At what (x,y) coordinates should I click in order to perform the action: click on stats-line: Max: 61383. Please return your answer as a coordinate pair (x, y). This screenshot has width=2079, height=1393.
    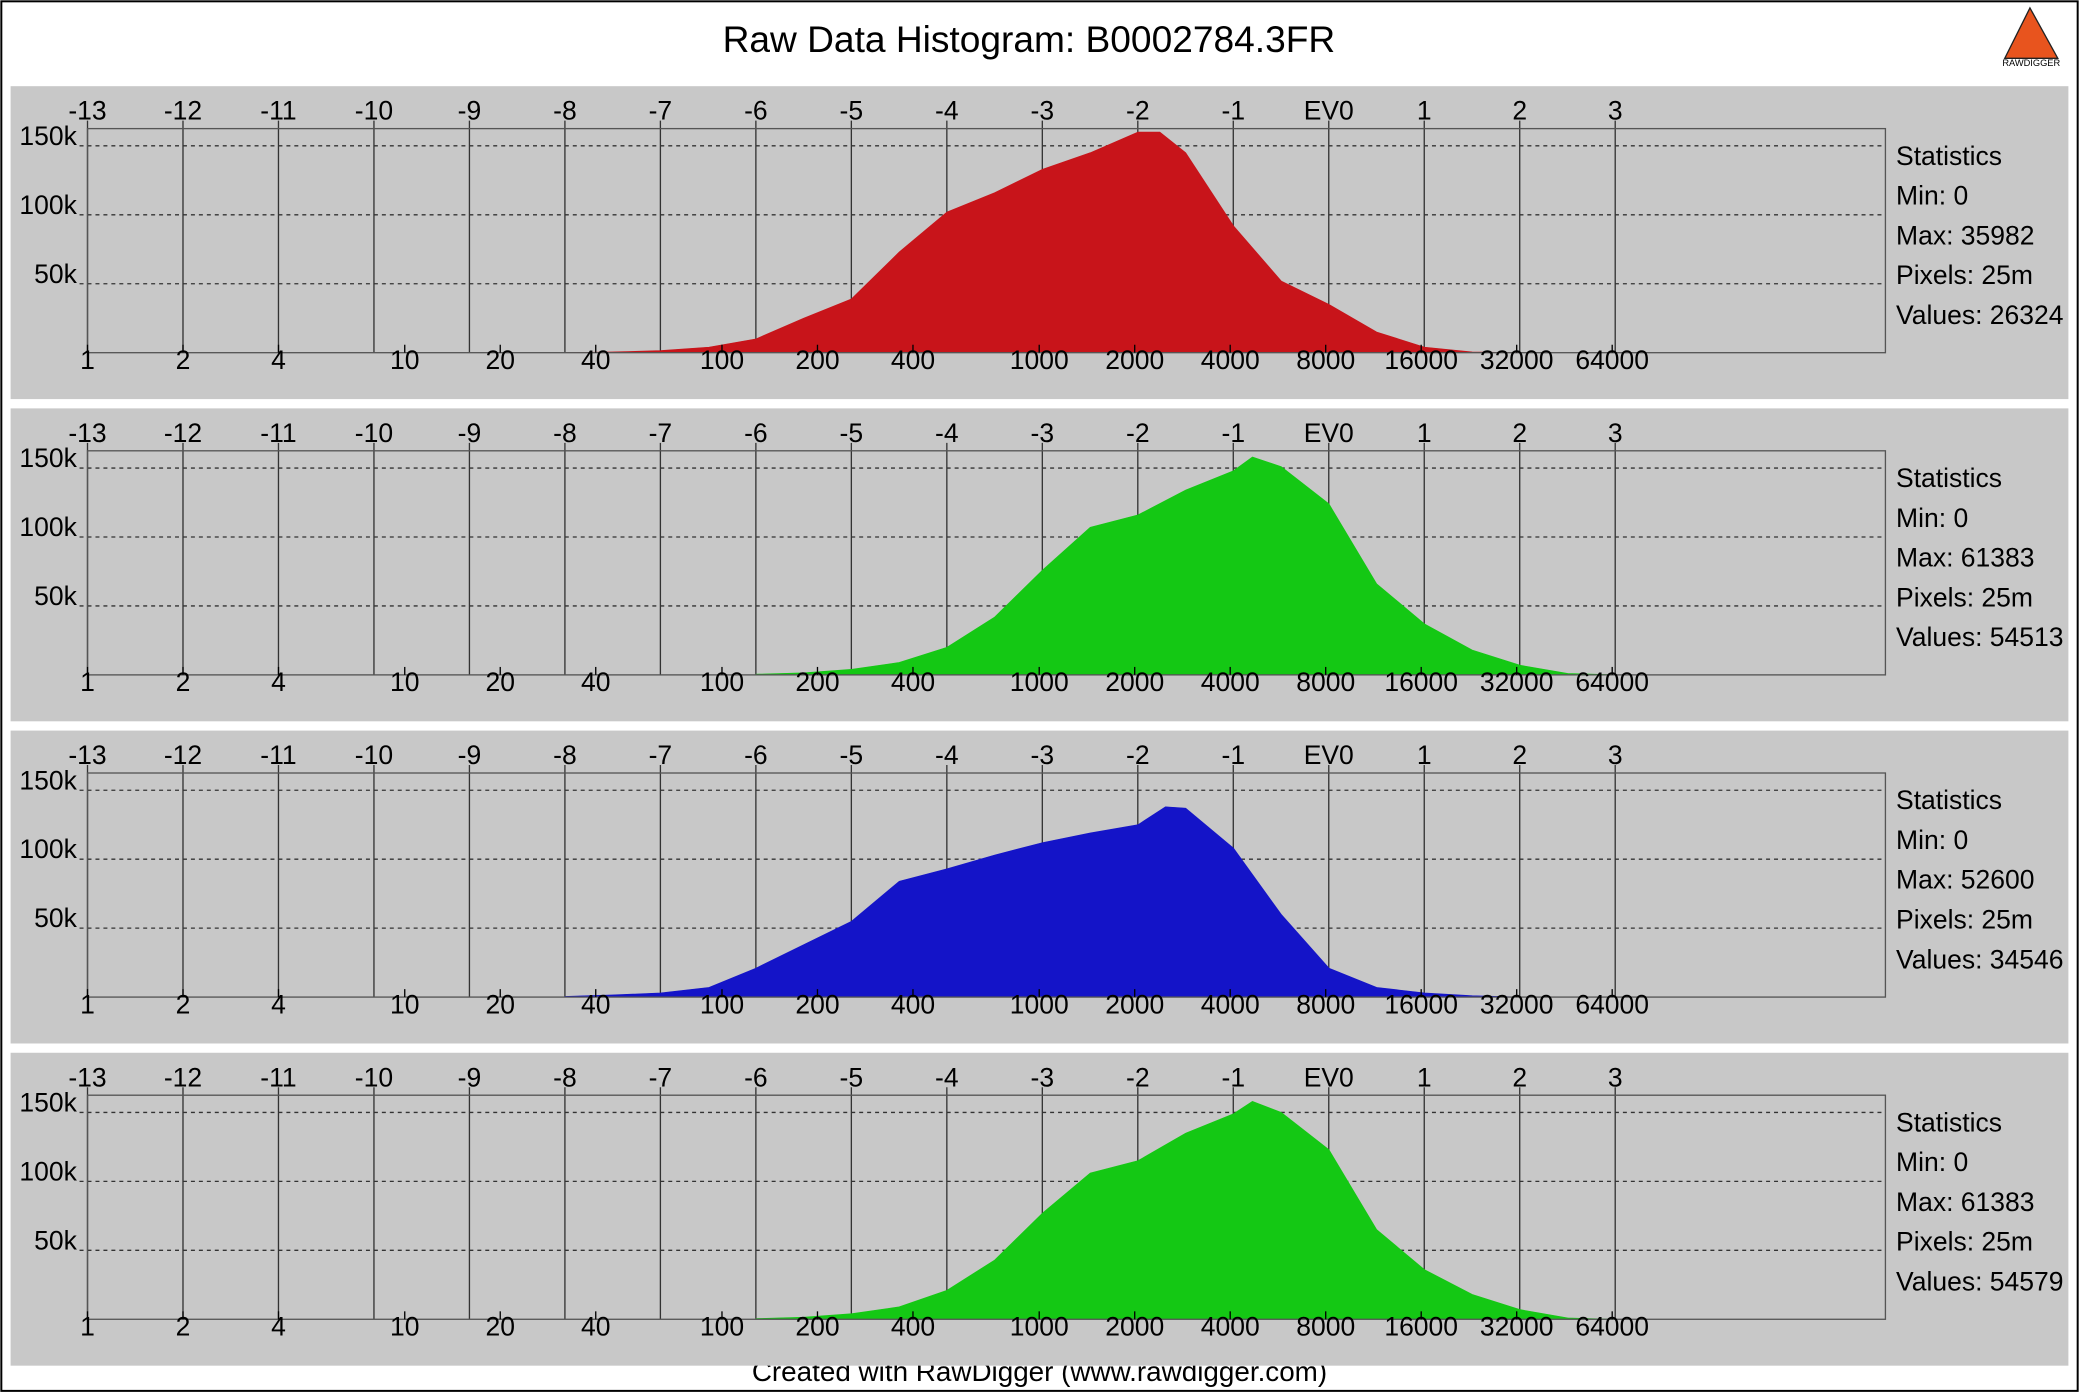
    Looking at the image, I should click on (1965, 1202).